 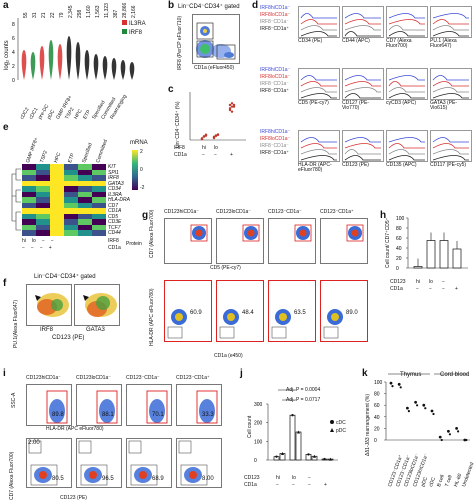 I want to click on panel-j-row2-1: −, so click(x=293, y=485).